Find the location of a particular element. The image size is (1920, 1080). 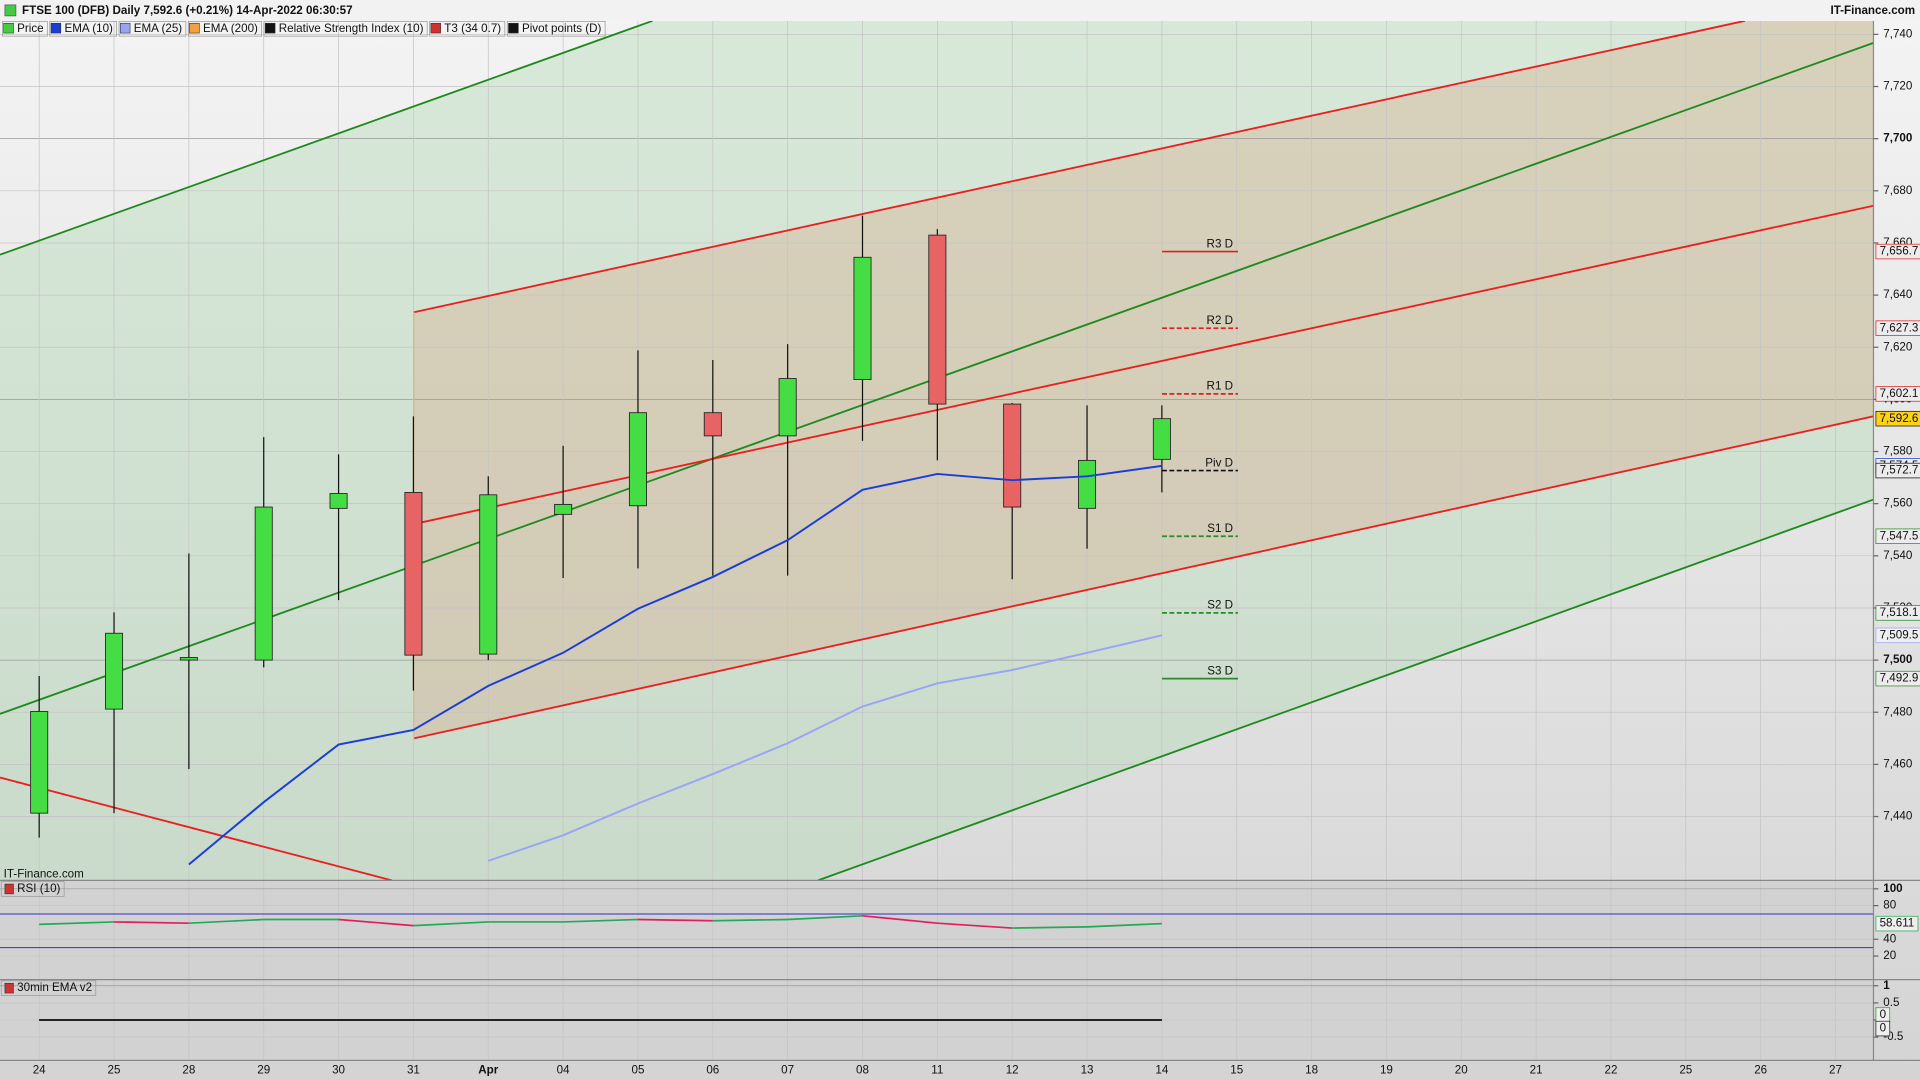

header-bar is located at coordinates (960, 10).